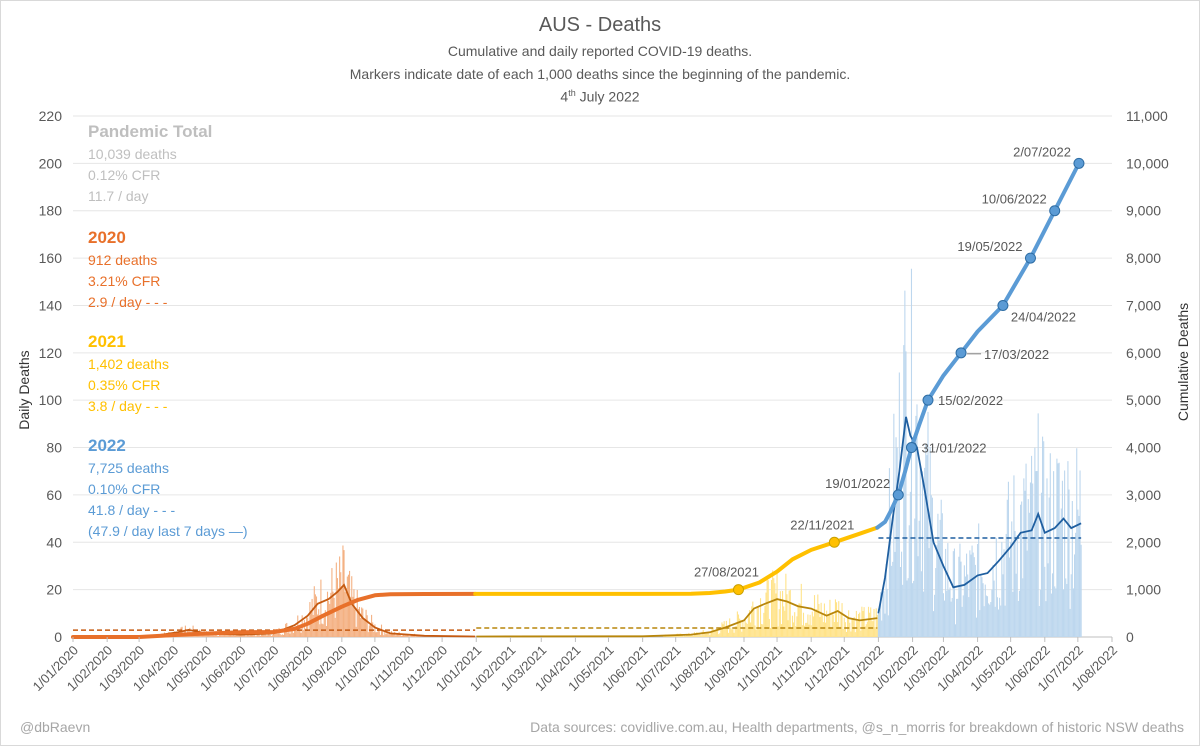  What do you see at coordinates (1143, 305) in the screenshot?
I see `y-right-tick-label: 7,000` at bounding box center [1143, 305].